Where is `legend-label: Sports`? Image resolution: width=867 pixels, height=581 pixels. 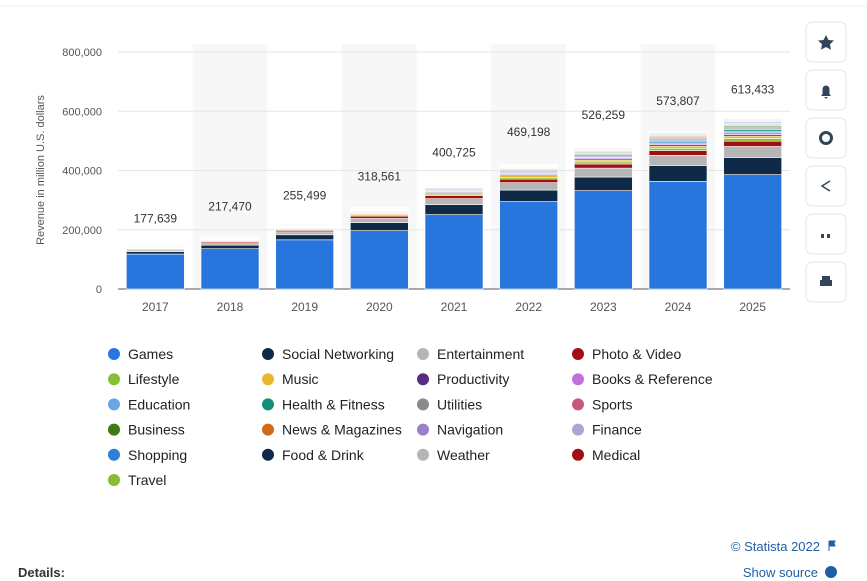 legend-label: Sports is located at coordinates (612, 404).